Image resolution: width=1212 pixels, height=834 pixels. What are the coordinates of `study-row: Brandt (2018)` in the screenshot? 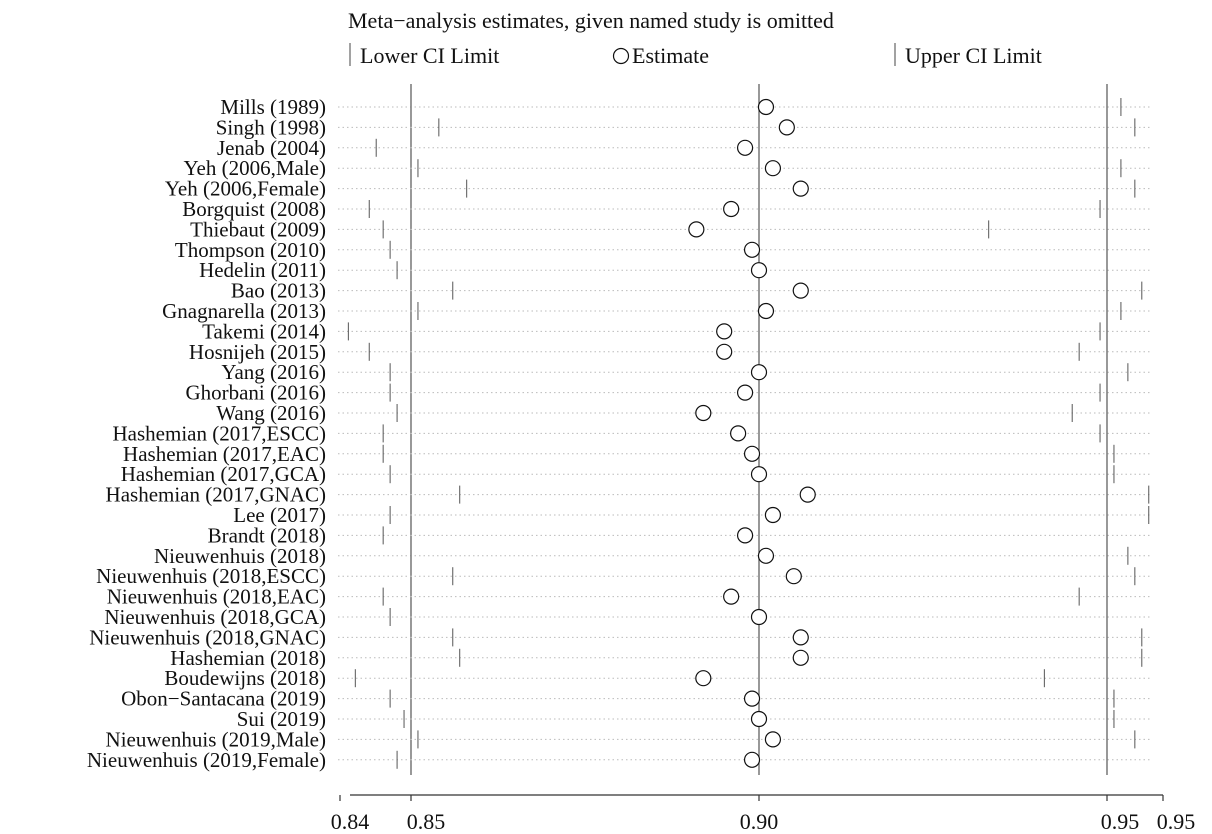 It's located at (679, 535).